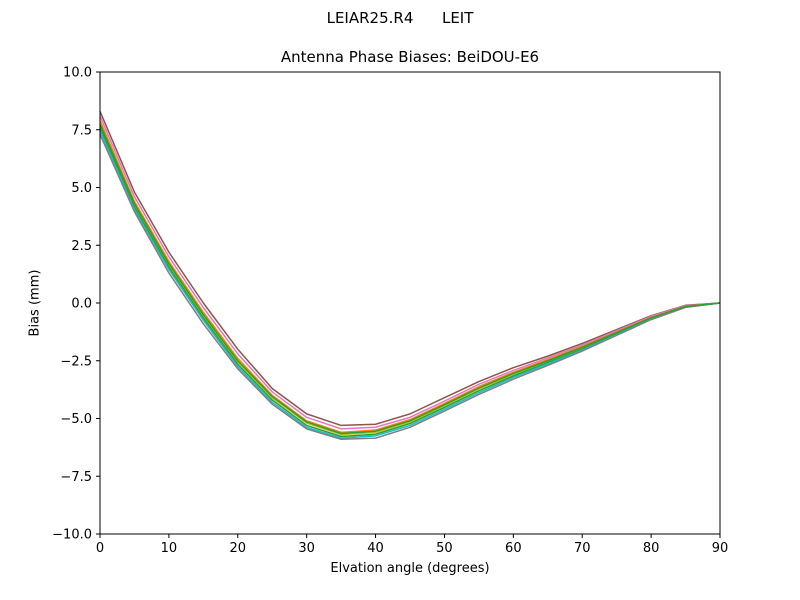 The height and width of the screenshot is (600, 800). Describe the element at coordinates (306, 548) in the screenshot. I see `x-tick-label: 30` at that location.